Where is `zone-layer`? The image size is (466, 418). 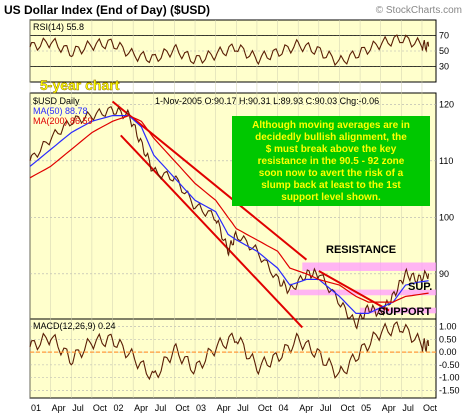
zone-layer is located at coordinates (362, 288).